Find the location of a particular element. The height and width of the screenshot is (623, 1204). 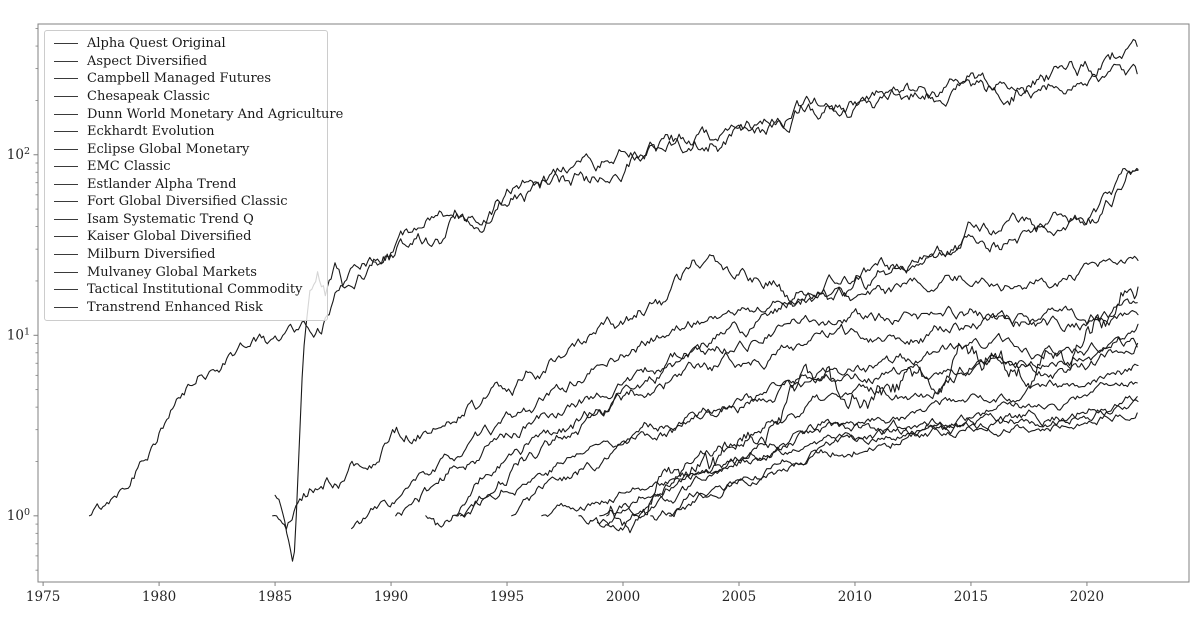

series-line-alpha-quest-original is located at coordinates (868, 456).